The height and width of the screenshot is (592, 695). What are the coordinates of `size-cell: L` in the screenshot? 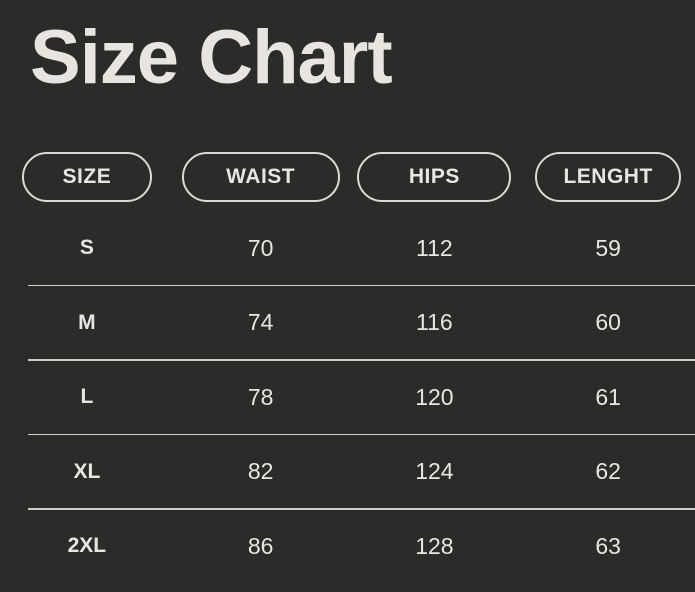 It's located at (87, 397).